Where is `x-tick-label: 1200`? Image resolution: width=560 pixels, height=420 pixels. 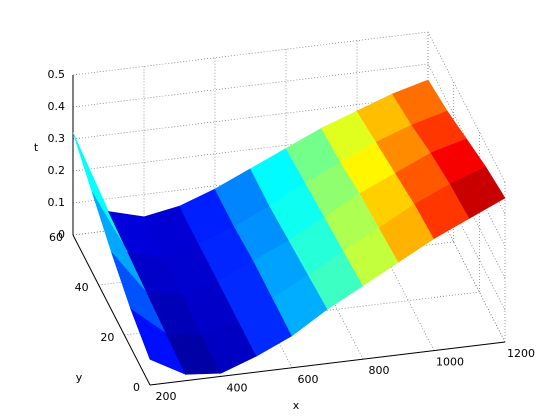 x-tick-label: 1200 is located at coordinates (521, 353).